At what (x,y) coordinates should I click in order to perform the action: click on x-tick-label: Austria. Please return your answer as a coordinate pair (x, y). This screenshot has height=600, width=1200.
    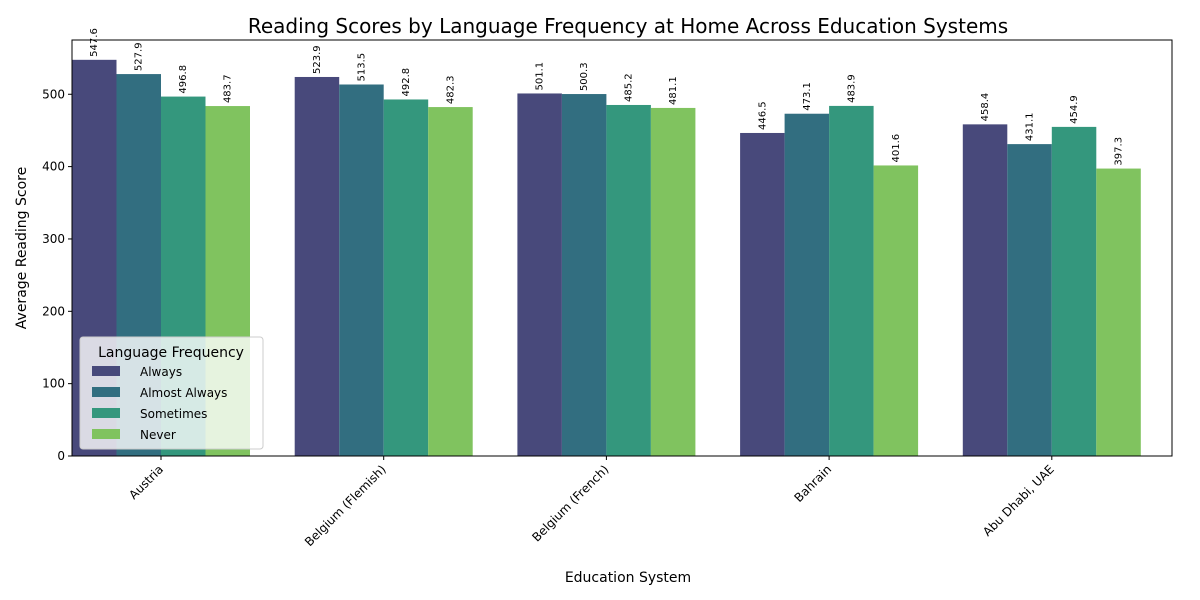
    Looking at the image, I should click on (146, 482).